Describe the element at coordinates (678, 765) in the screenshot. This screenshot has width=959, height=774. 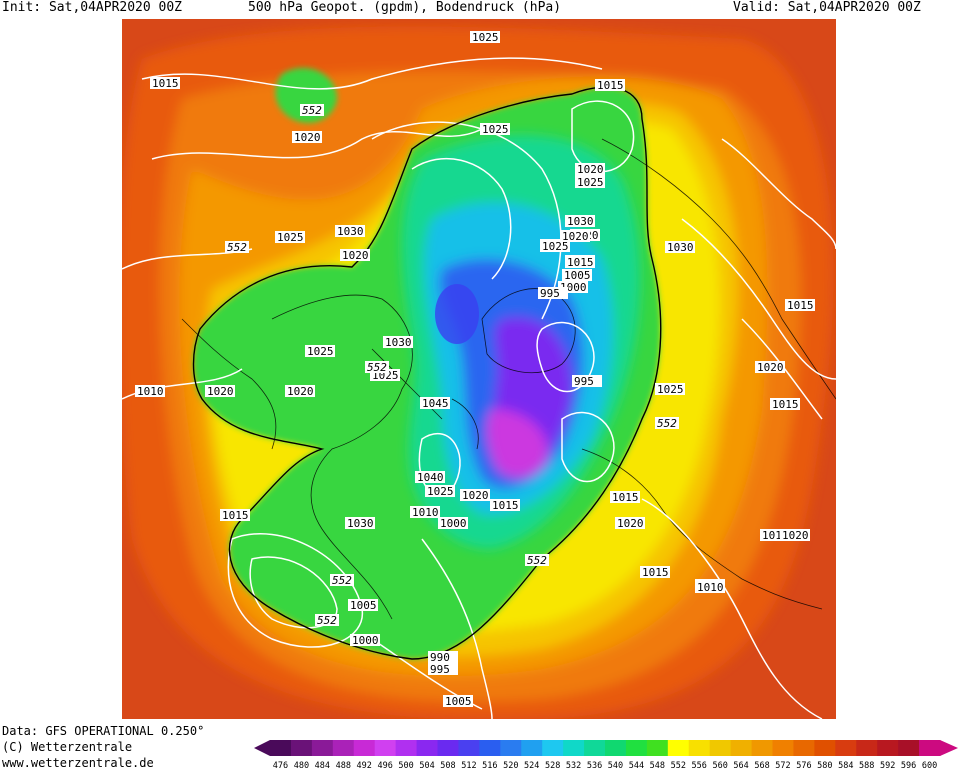
I see `colorbar-tick-label: 552` at that location.